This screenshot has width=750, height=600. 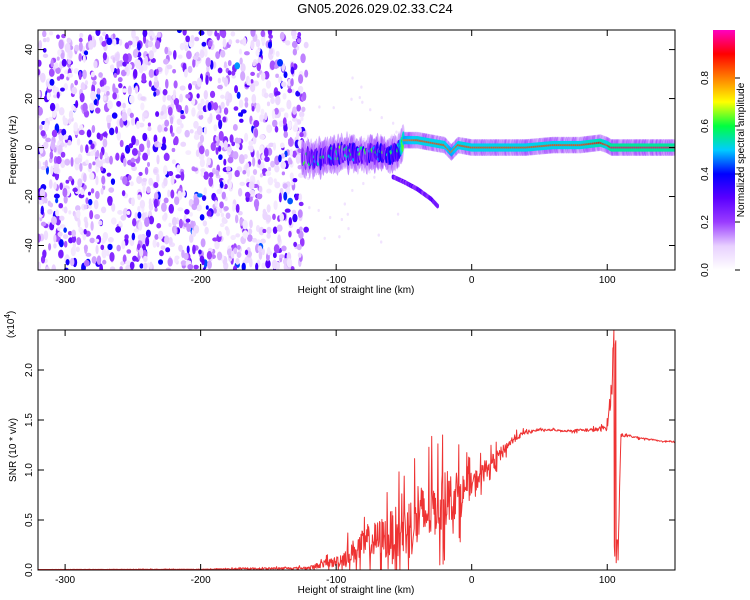 What do you see at coordinates (705, 222) in the screenshot?
I see `colorbar-tick-label: 0.2` at bounding box center [705, 222].